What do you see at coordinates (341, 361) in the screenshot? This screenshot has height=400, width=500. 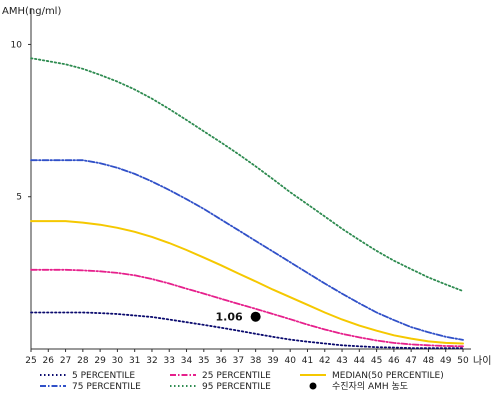 I see `x-tick-label: 43` at bounding box center [341, 361].